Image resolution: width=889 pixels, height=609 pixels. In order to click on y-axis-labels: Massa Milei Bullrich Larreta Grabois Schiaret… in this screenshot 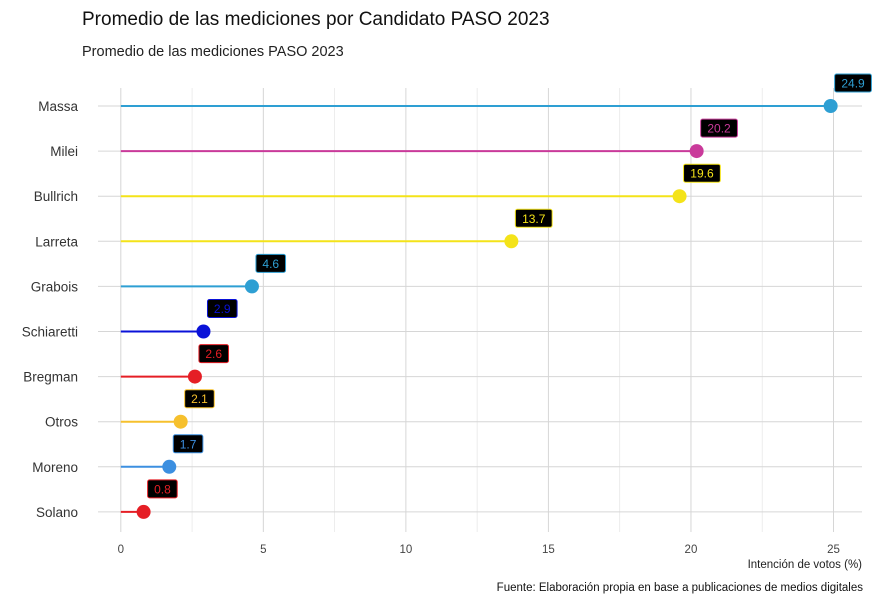, I will do `click(50, 309)`.